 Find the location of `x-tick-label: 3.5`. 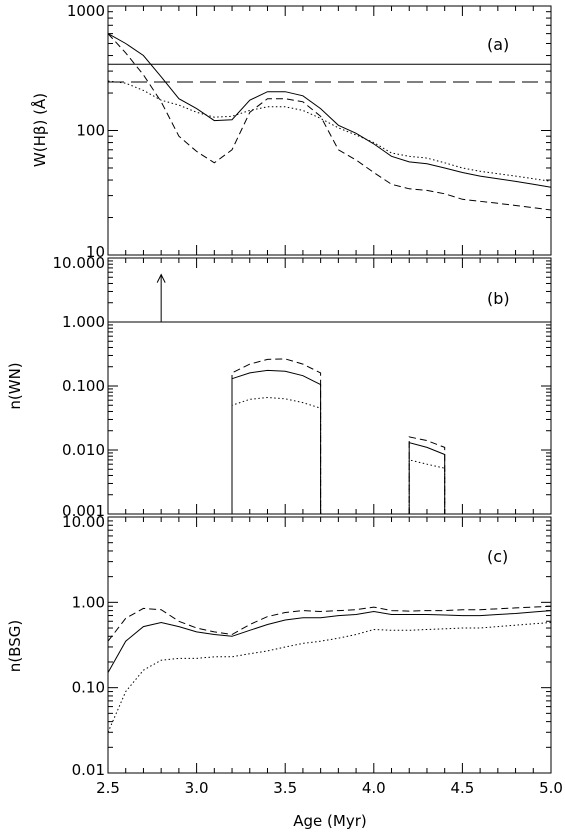

x-tick-label: 3.5 is located at coordinates (285, 788).